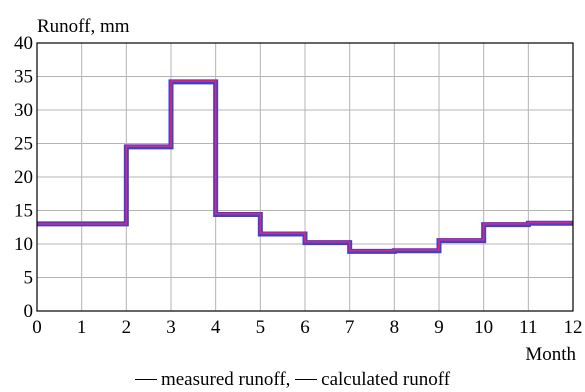  I want to click on x-tick-label-11: 11, so click(528, 327).